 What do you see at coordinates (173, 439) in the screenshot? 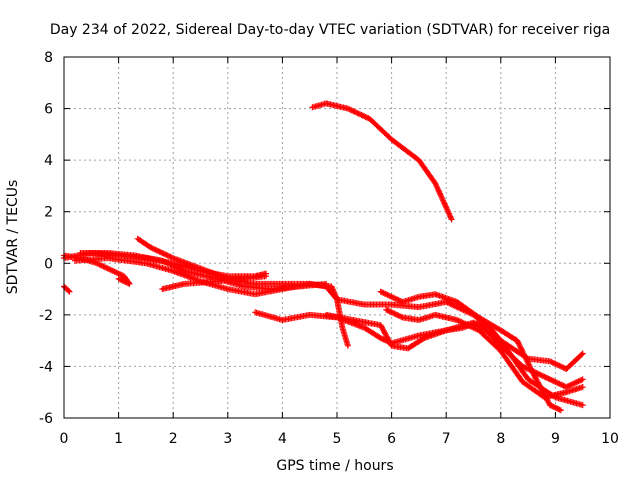
I see `x-tick-label: 2` at bounding box center [173, 439].